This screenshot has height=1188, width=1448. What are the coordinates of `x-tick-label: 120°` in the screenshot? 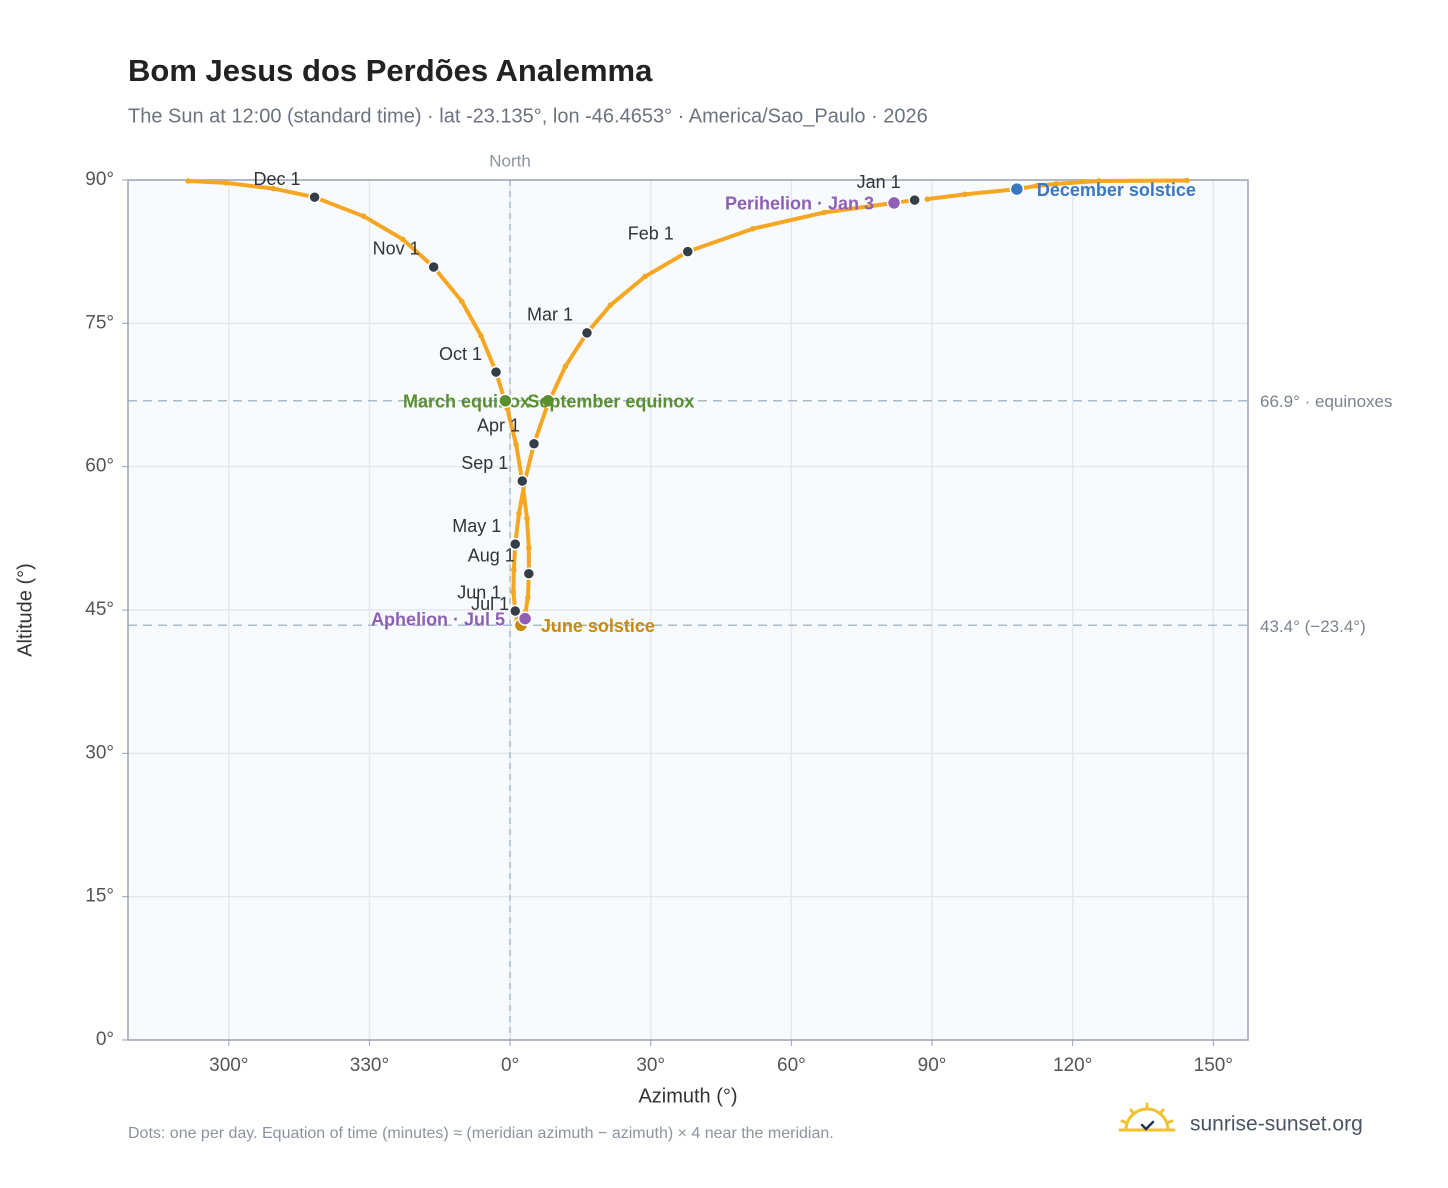 It's located at (1072, 1065).